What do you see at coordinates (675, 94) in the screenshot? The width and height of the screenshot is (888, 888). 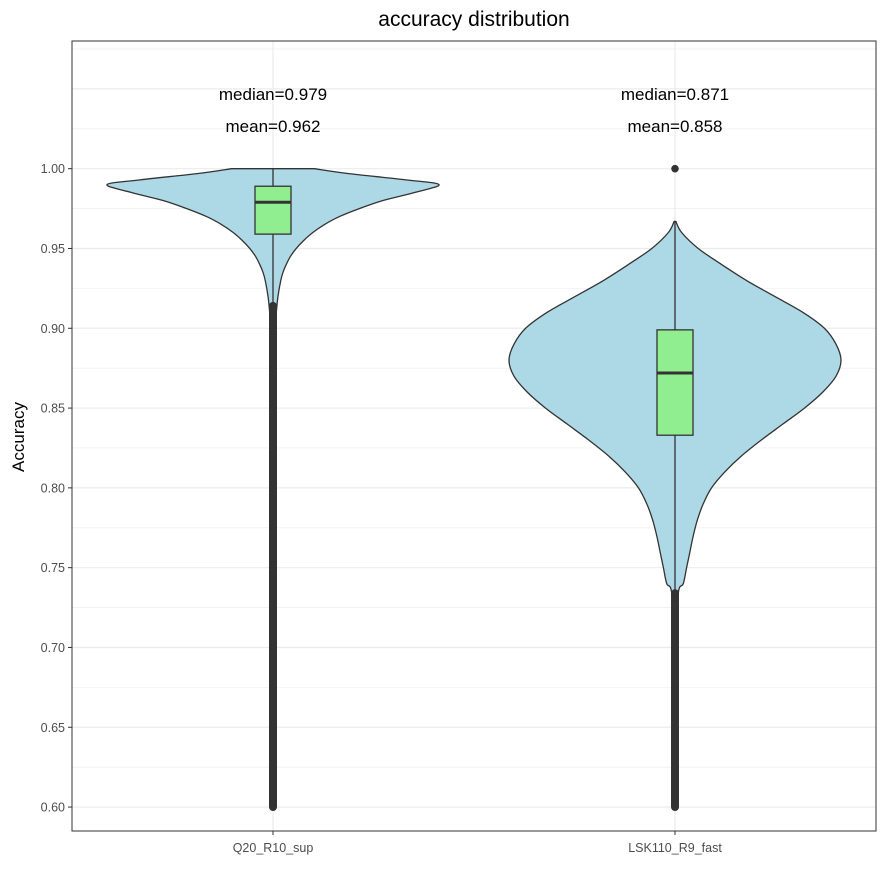 I see `median-annotation: median=0.871` at bounding box center [675, 94].